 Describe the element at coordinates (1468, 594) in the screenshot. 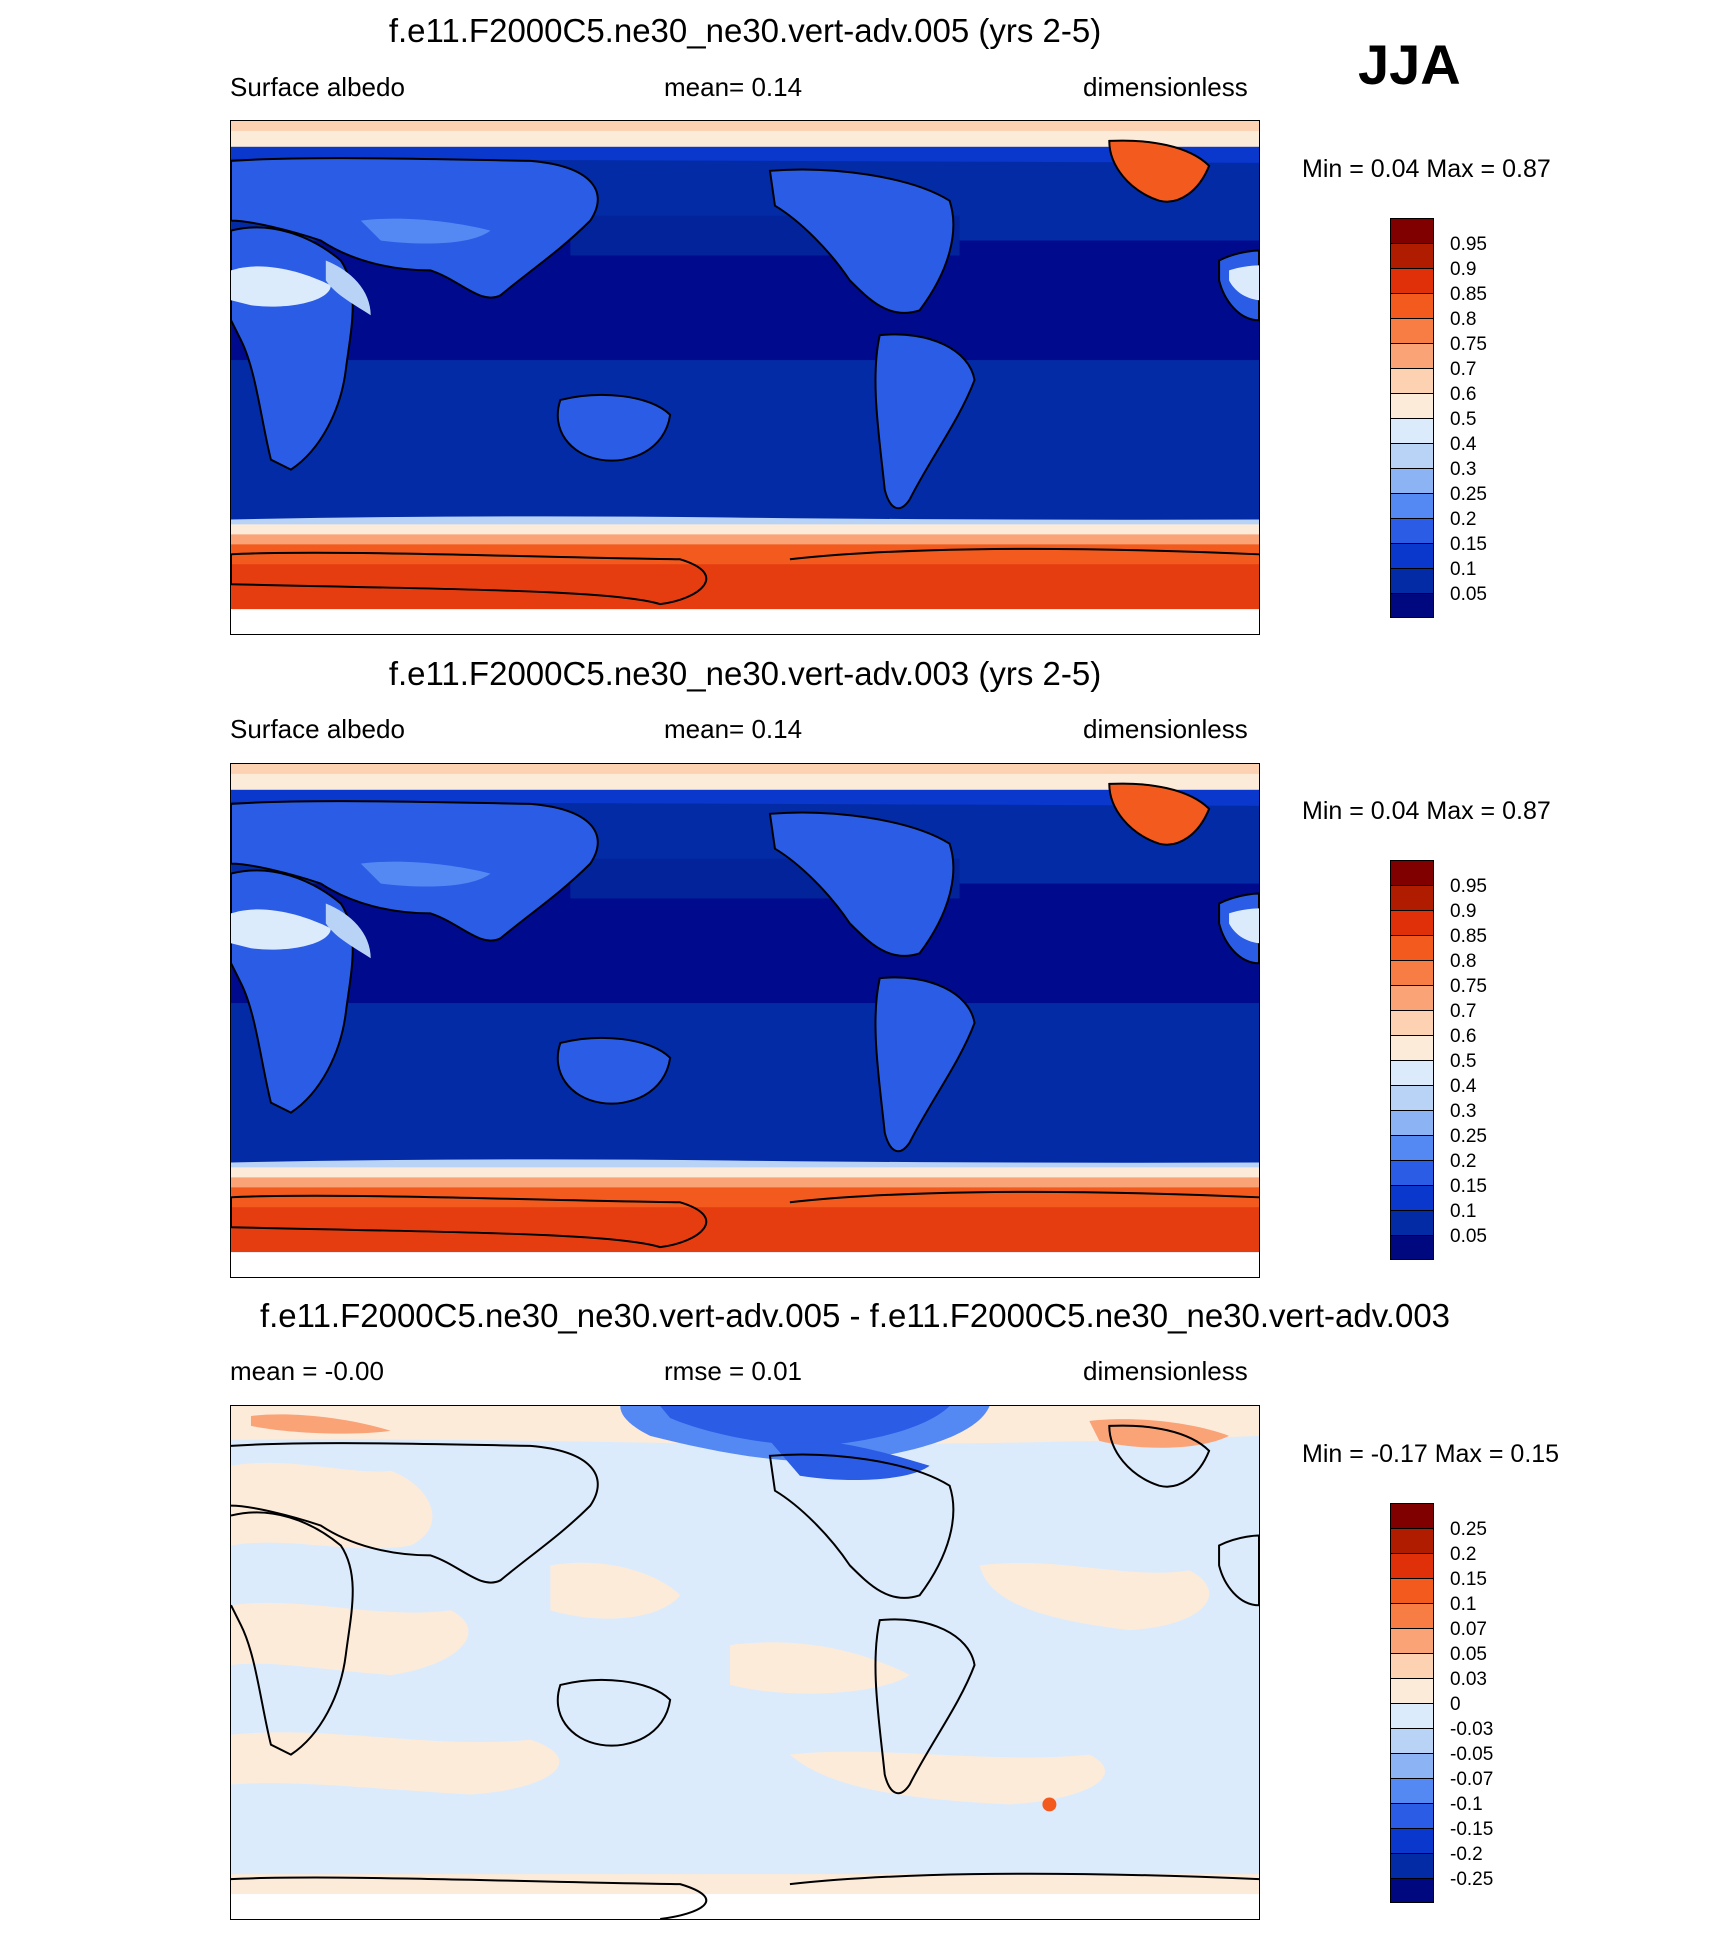

I see `panel-1-colorbar-label: 0.05` at that location.